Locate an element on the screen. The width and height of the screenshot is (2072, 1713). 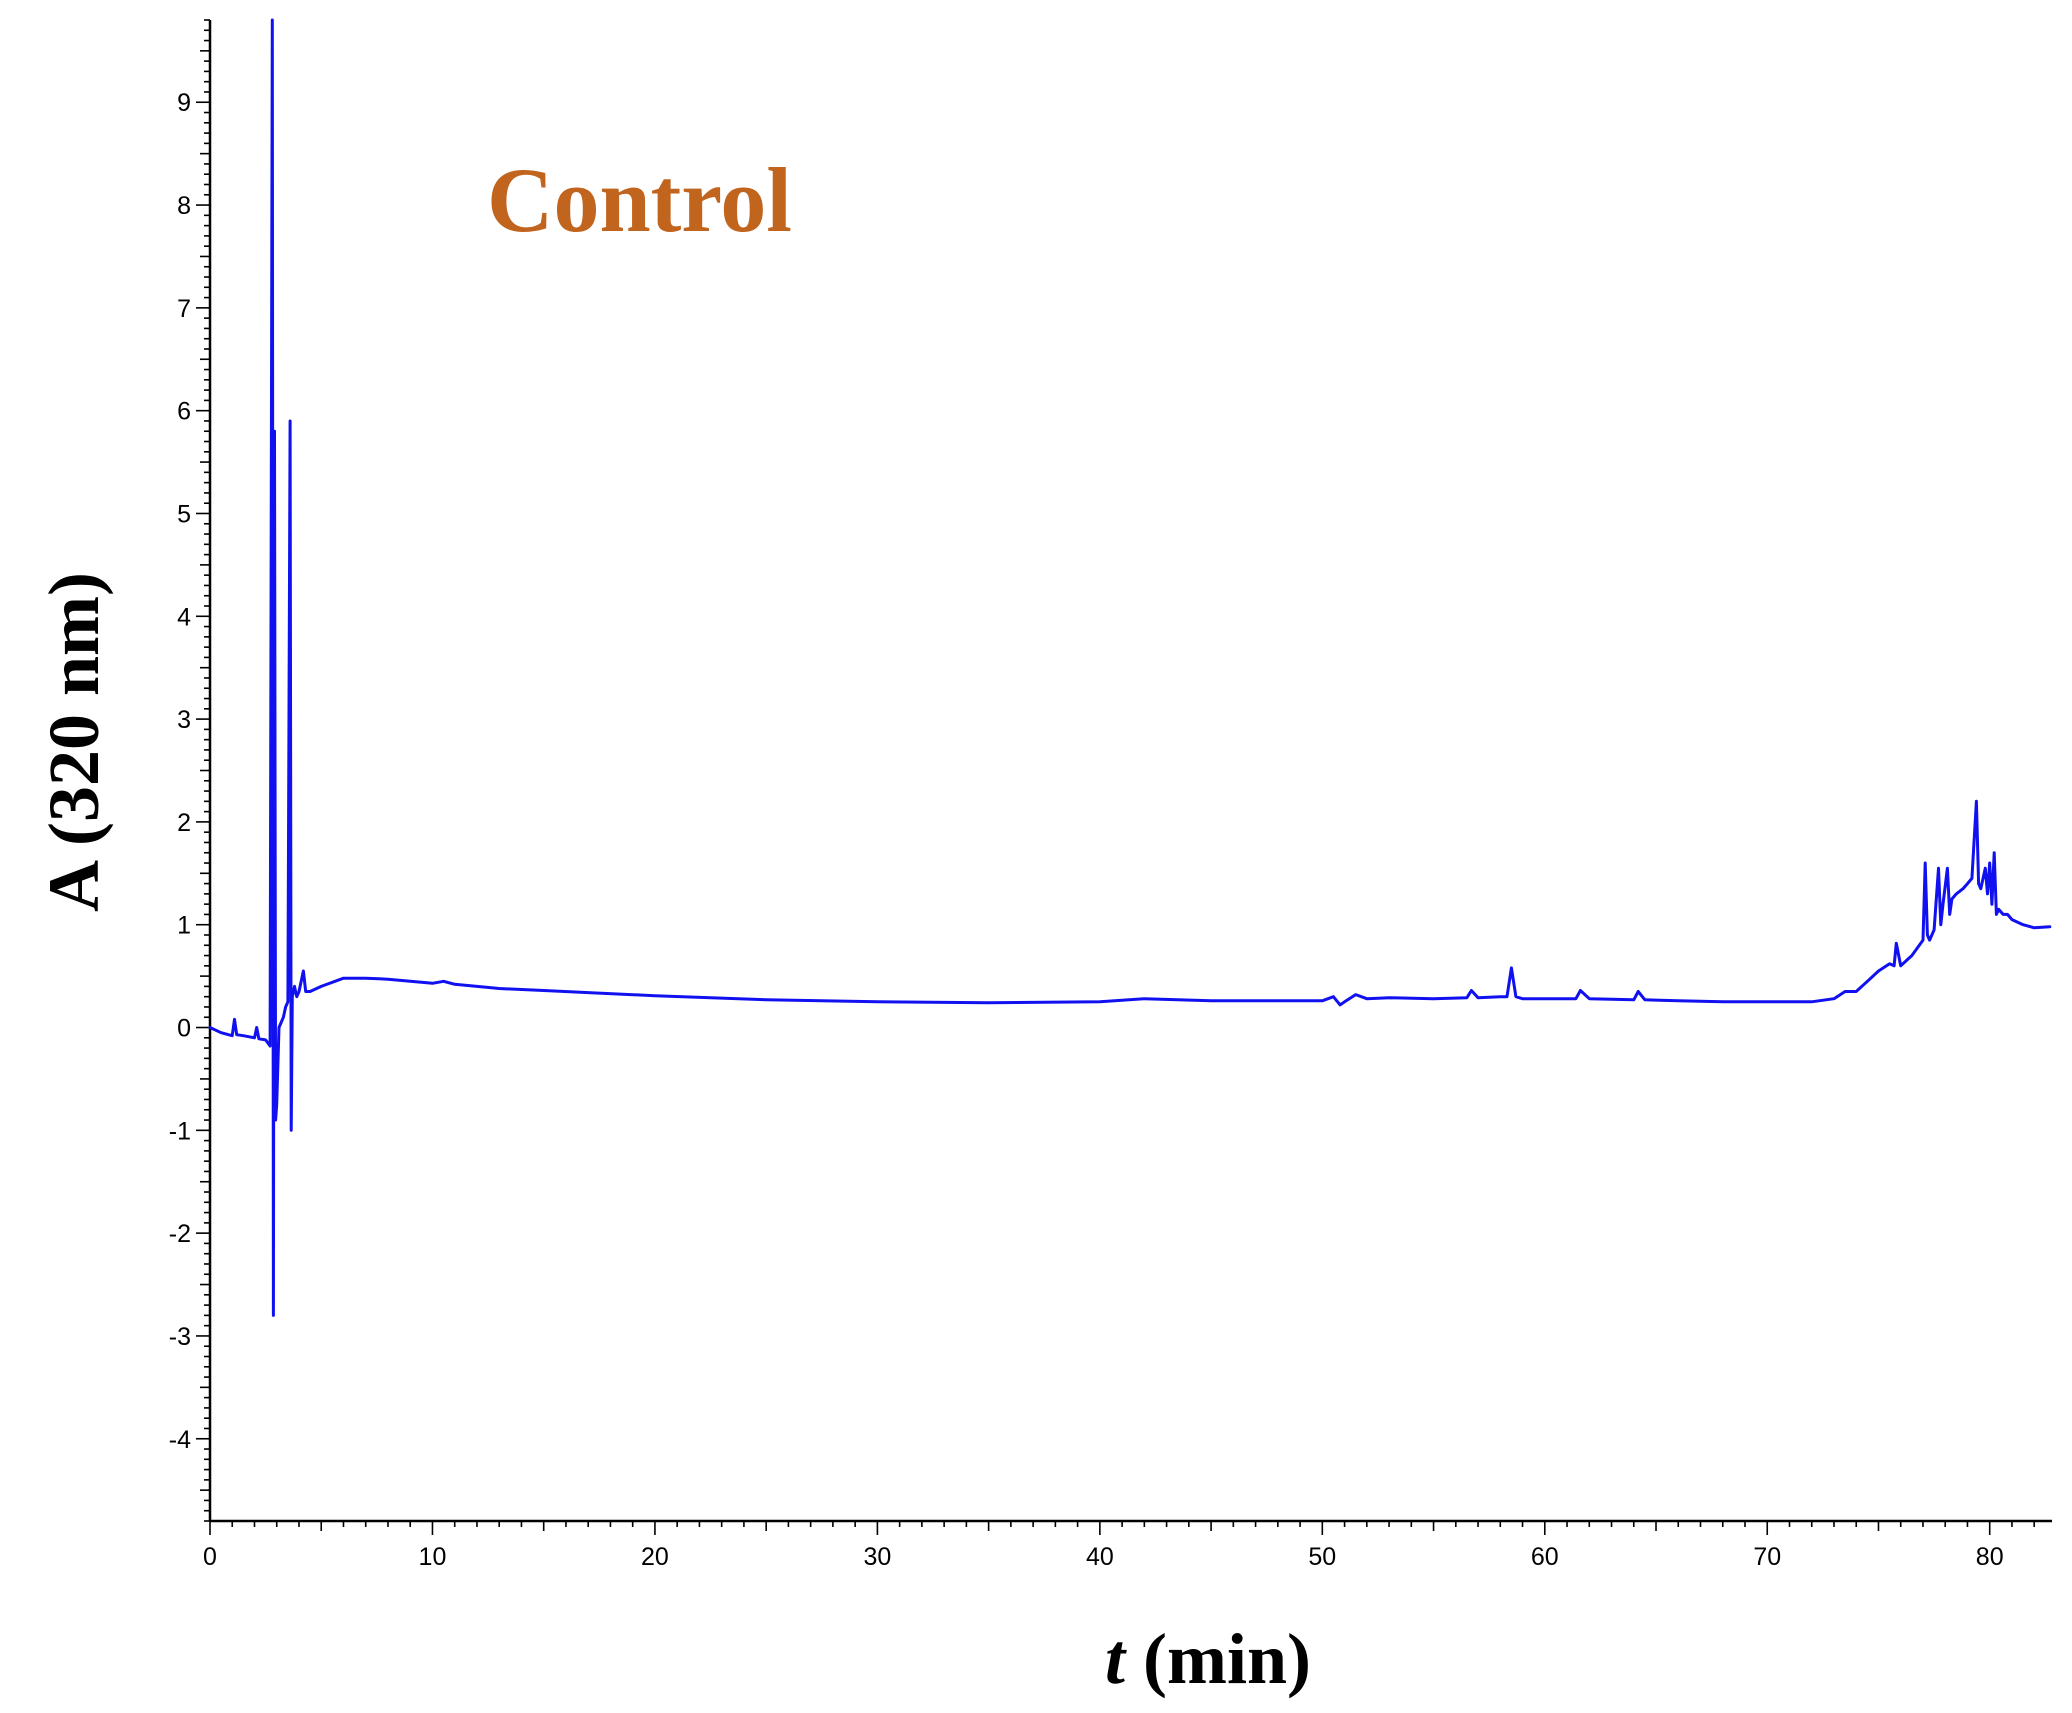
y-tick-label: 5 is located at coordinates (184, 514).